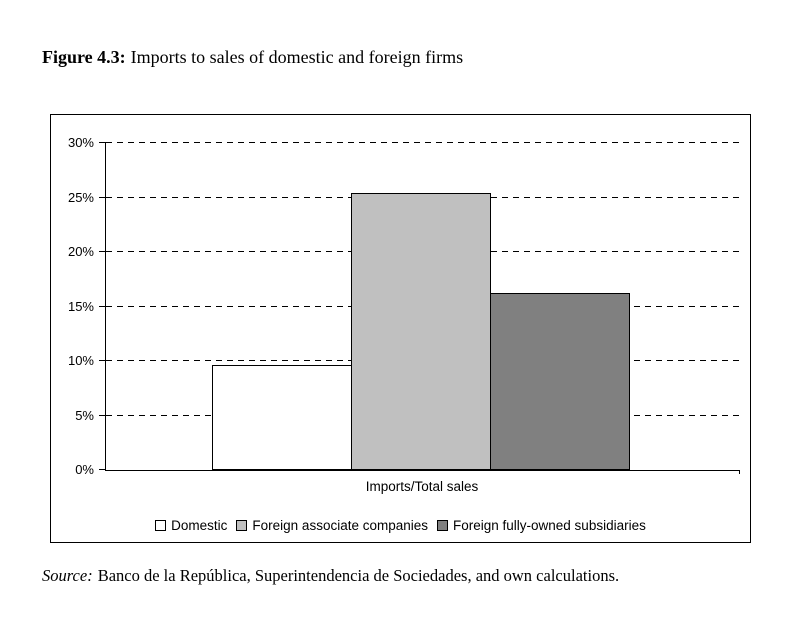 The image size is (797, 636). What do you see at coordinates (549, 525) in the screenshot?
I see `legend-item-label: Foreign fully-owned subsidiaries` at bounding box center [549, 525].